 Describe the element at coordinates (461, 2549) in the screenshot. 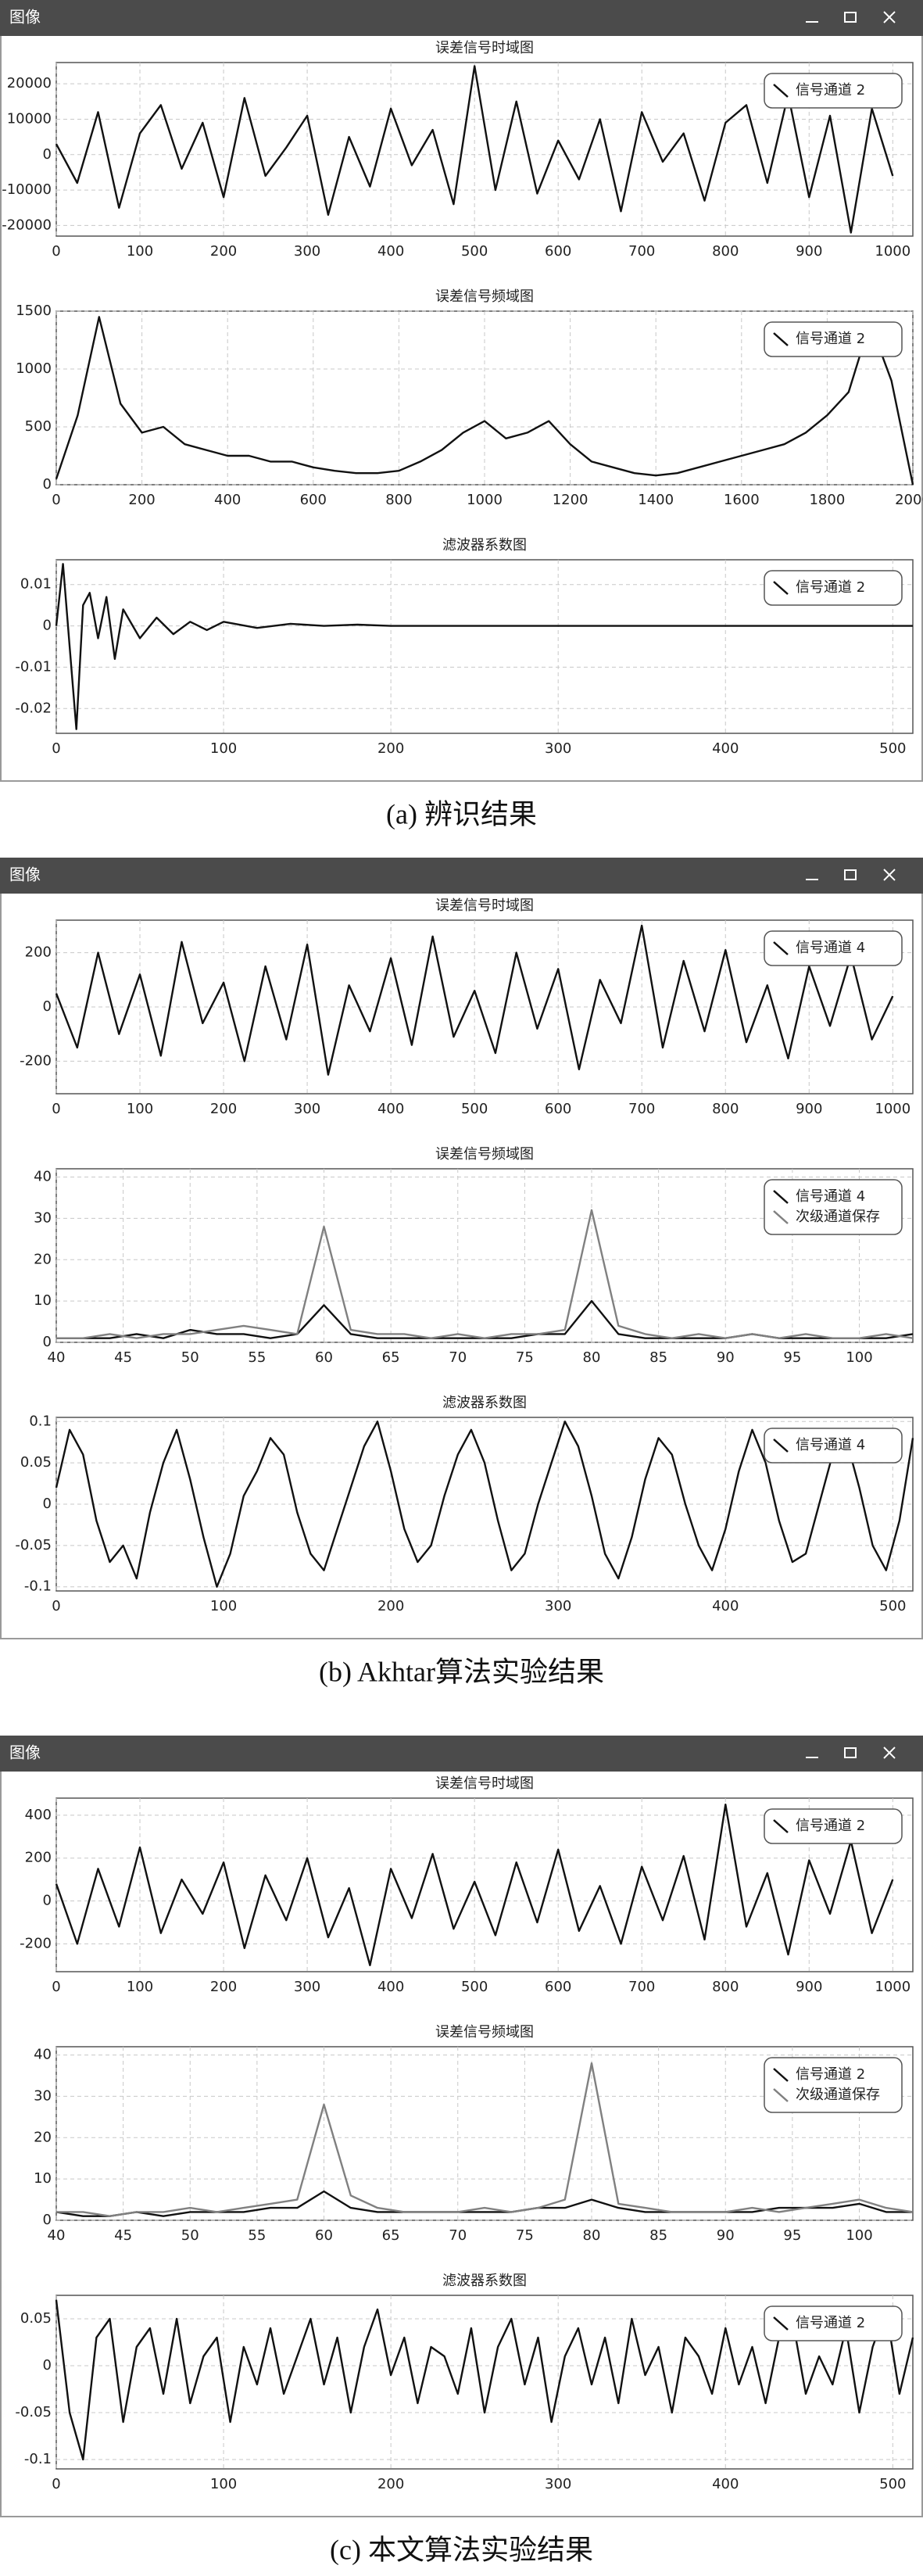

I see `caption: (c) 本文算法实验结果` at that location.